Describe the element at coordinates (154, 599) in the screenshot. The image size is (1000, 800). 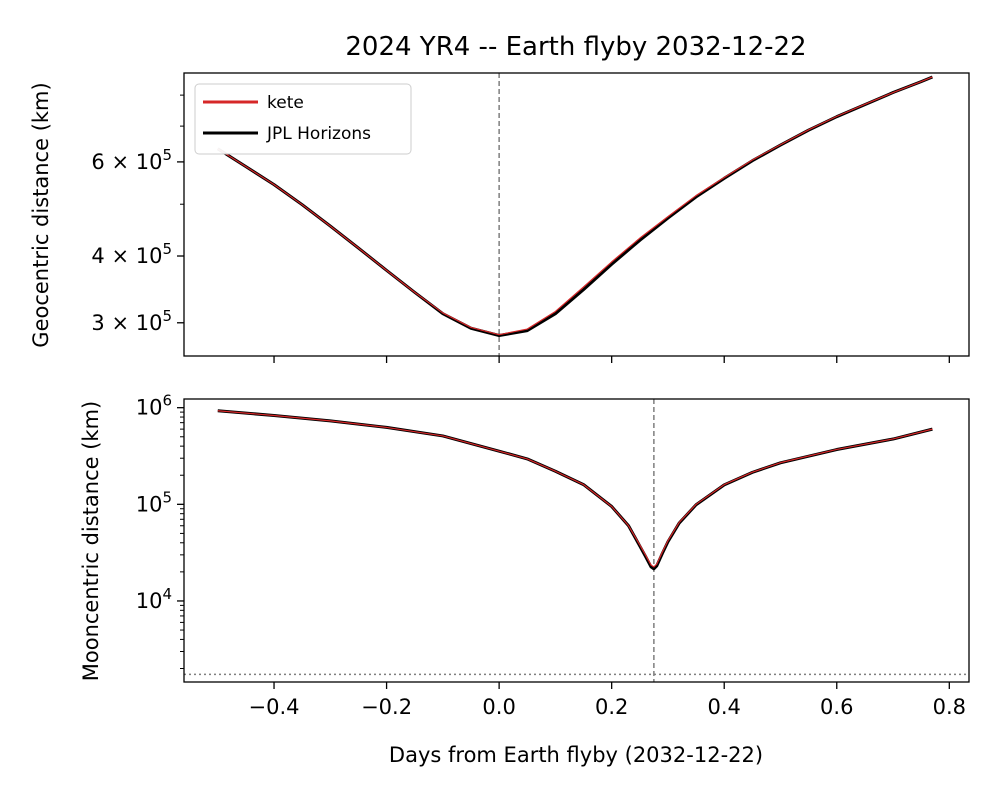
I see `y-tick-label: 10⁴` at that location.